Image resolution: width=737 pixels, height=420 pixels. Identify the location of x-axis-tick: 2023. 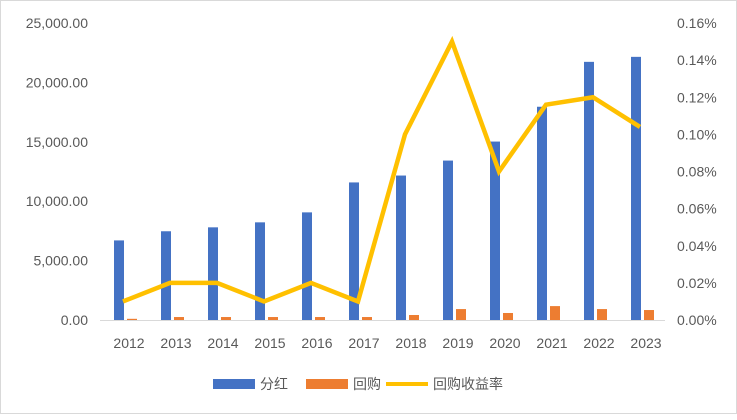
(645, 343).